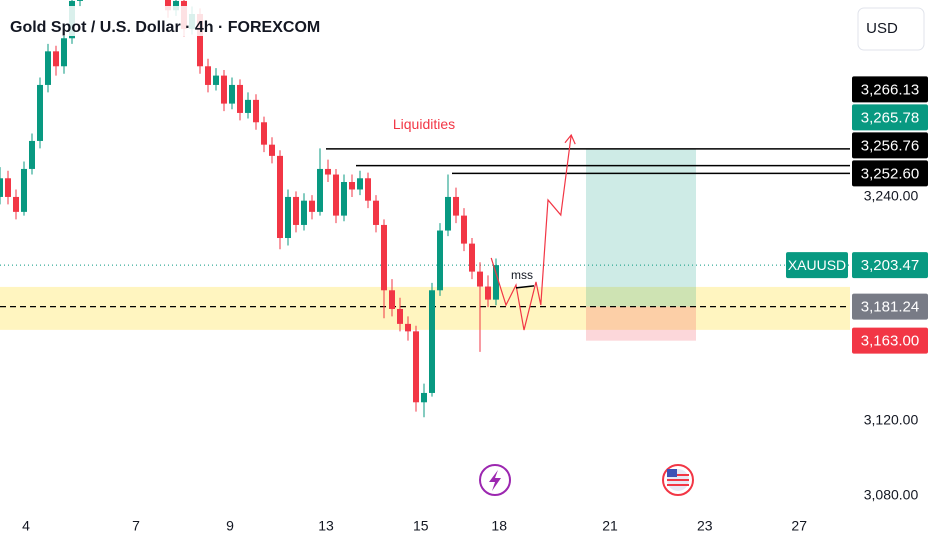 This screenshot has width=932, height=550. I want to click on lightning, so click(495, 480).